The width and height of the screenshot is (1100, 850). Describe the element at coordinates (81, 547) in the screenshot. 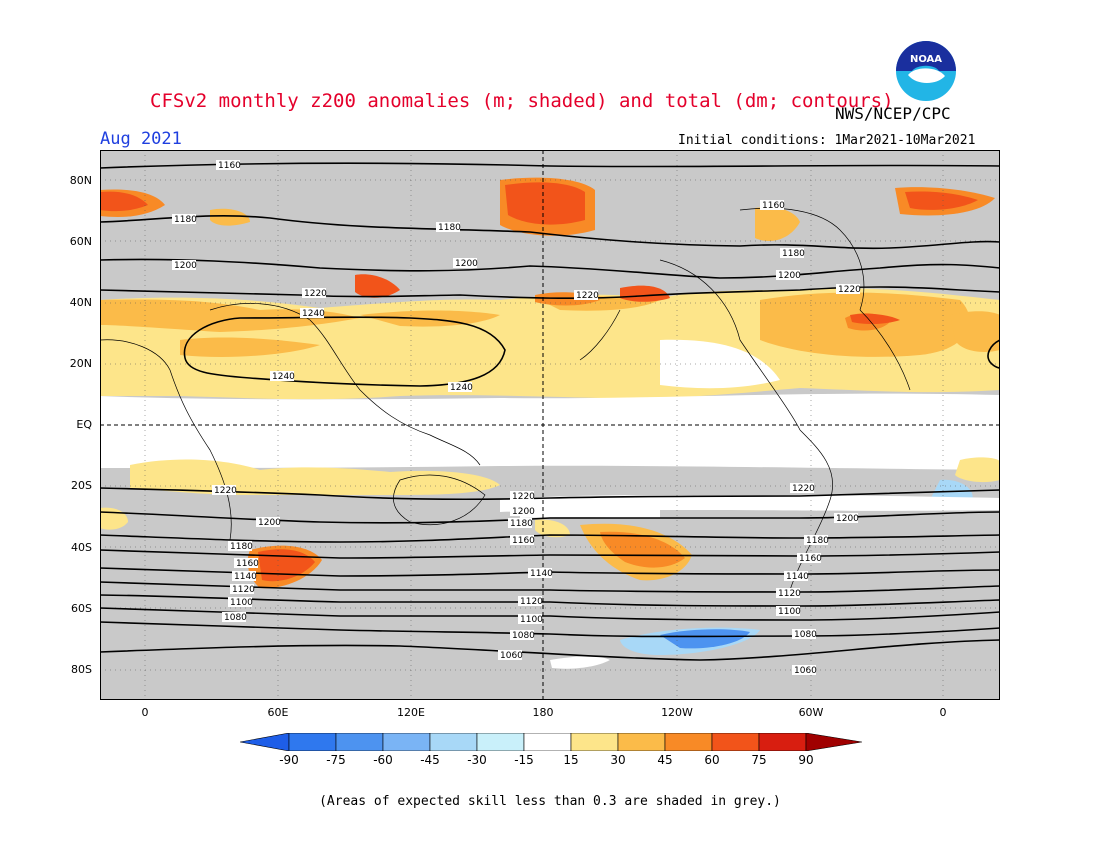

I see `lat-label: 40S` at that location.